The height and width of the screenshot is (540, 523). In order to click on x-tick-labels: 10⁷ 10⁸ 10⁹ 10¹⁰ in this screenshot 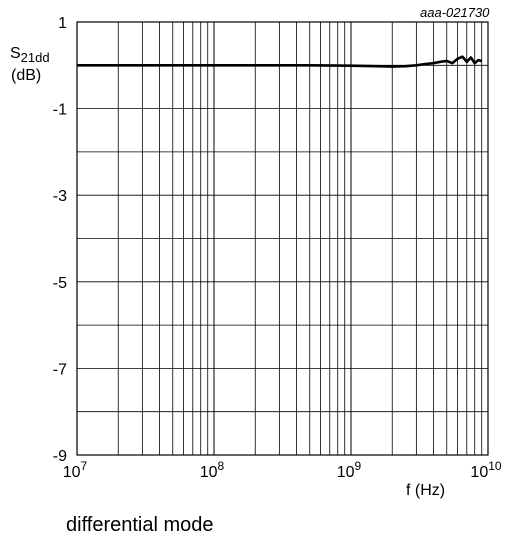, I will do `click(282, 470)`.